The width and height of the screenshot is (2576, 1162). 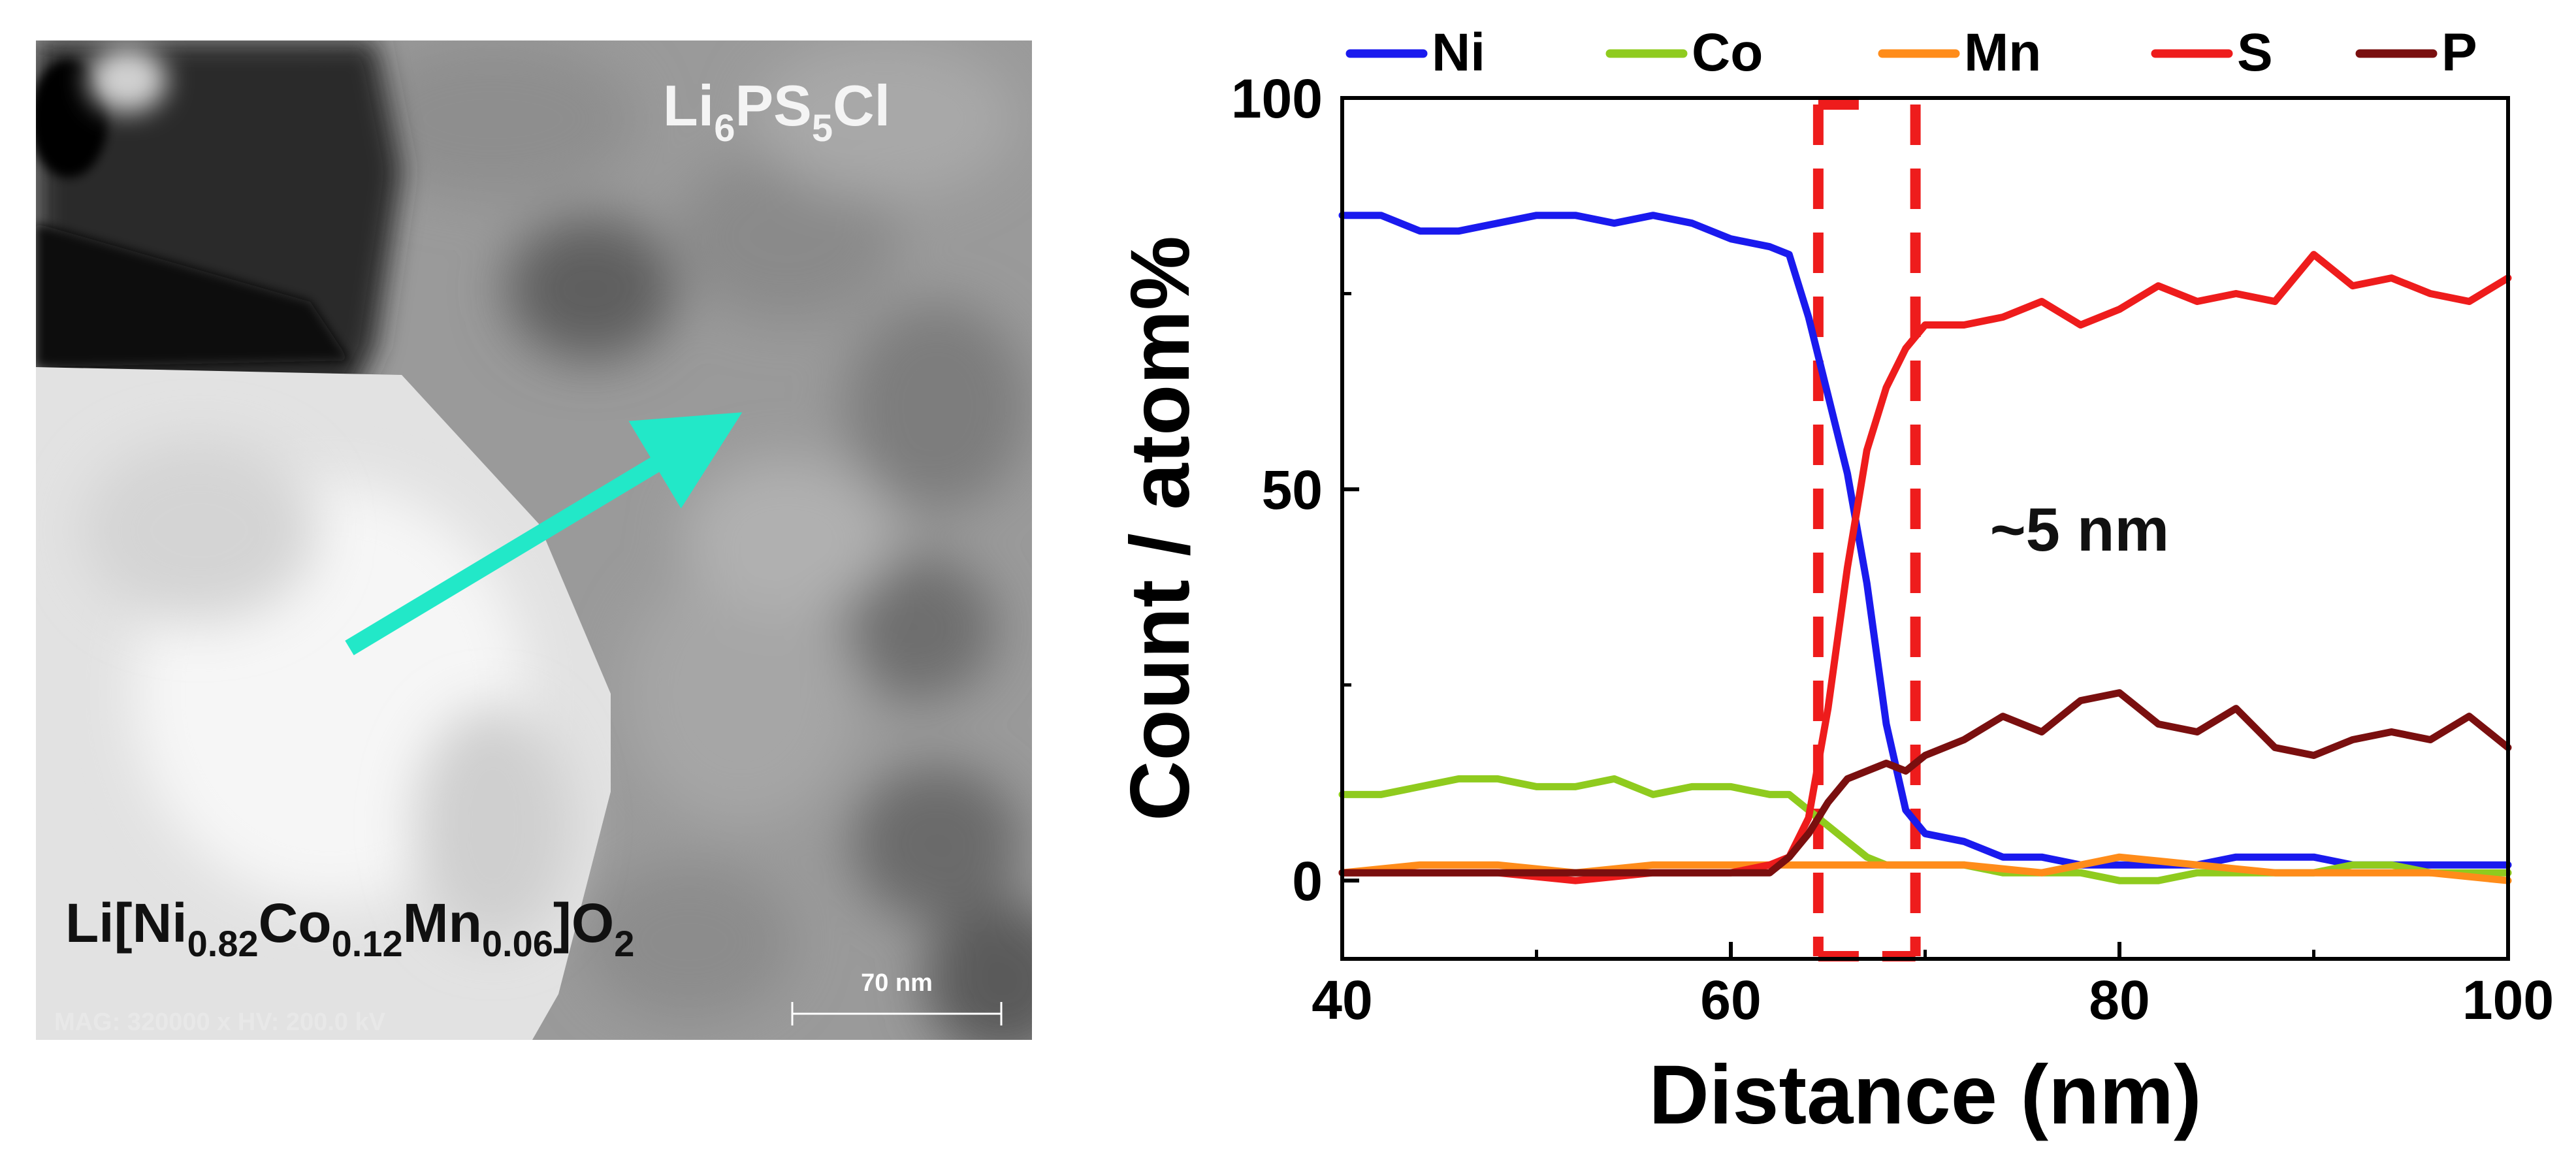 What do you see at coordinates (1307, 881) in the screenshot?
I see `y-tick-label: 0` at bounding box center [1307, 881].